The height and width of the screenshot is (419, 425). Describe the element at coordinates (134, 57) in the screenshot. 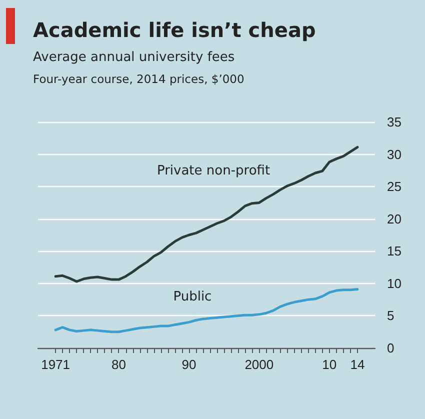

I see `chart-subtitle: Average annual university fees` at that location.